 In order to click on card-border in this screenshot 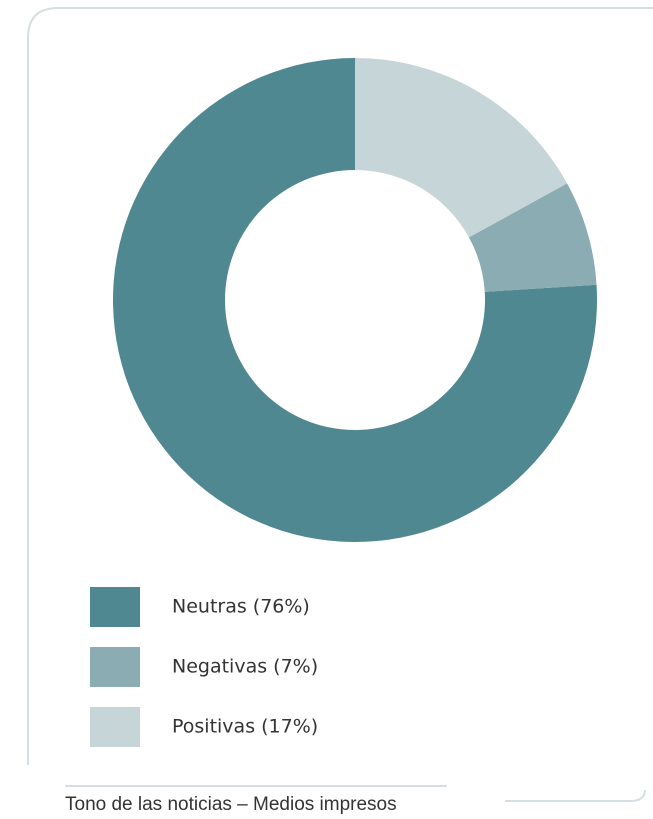, I will do `click(575, 795)`.